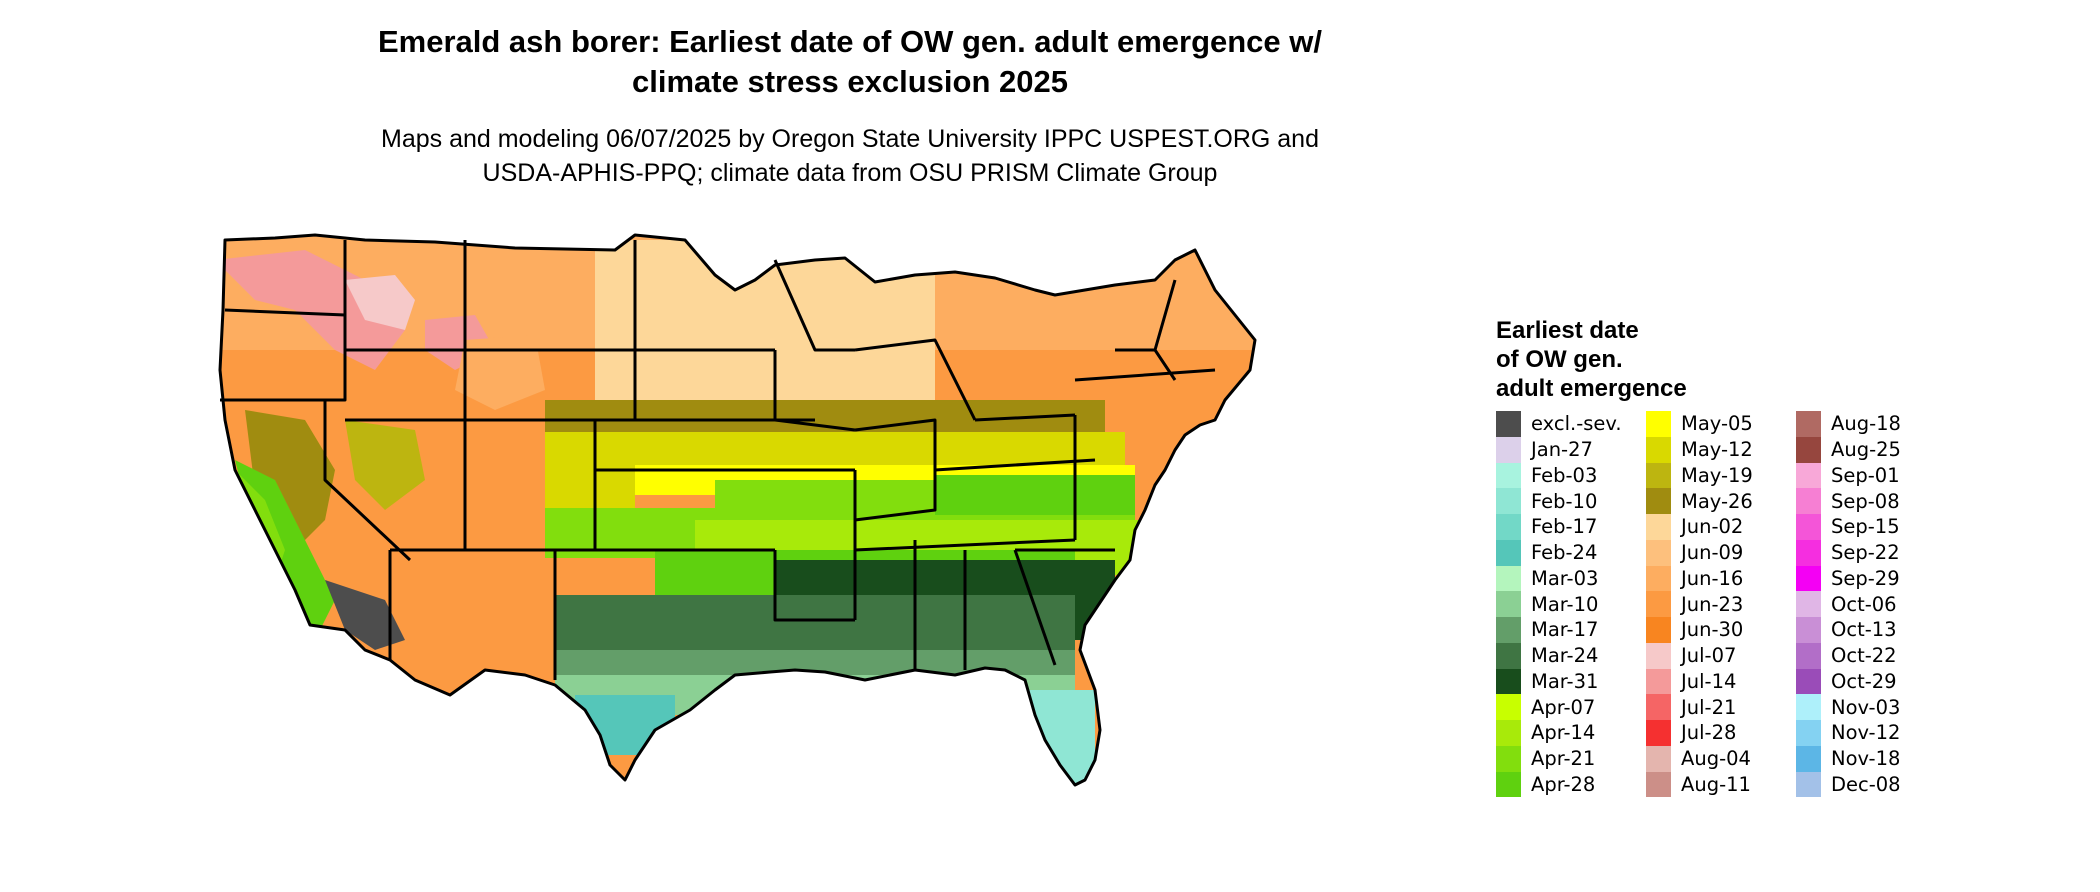 The image size is (2100, 892). I want to click on legend-item: Apr-14, so click(1571, 733).